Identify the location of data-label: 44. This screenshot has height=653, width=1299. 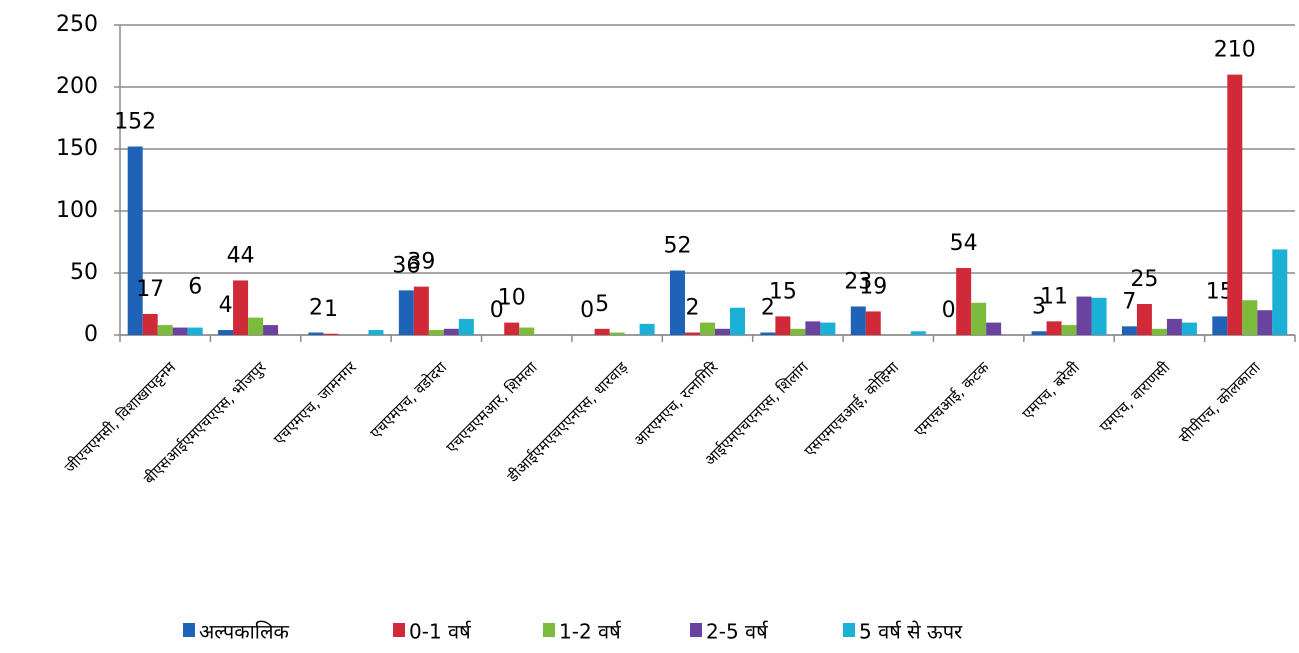
(241, 255).